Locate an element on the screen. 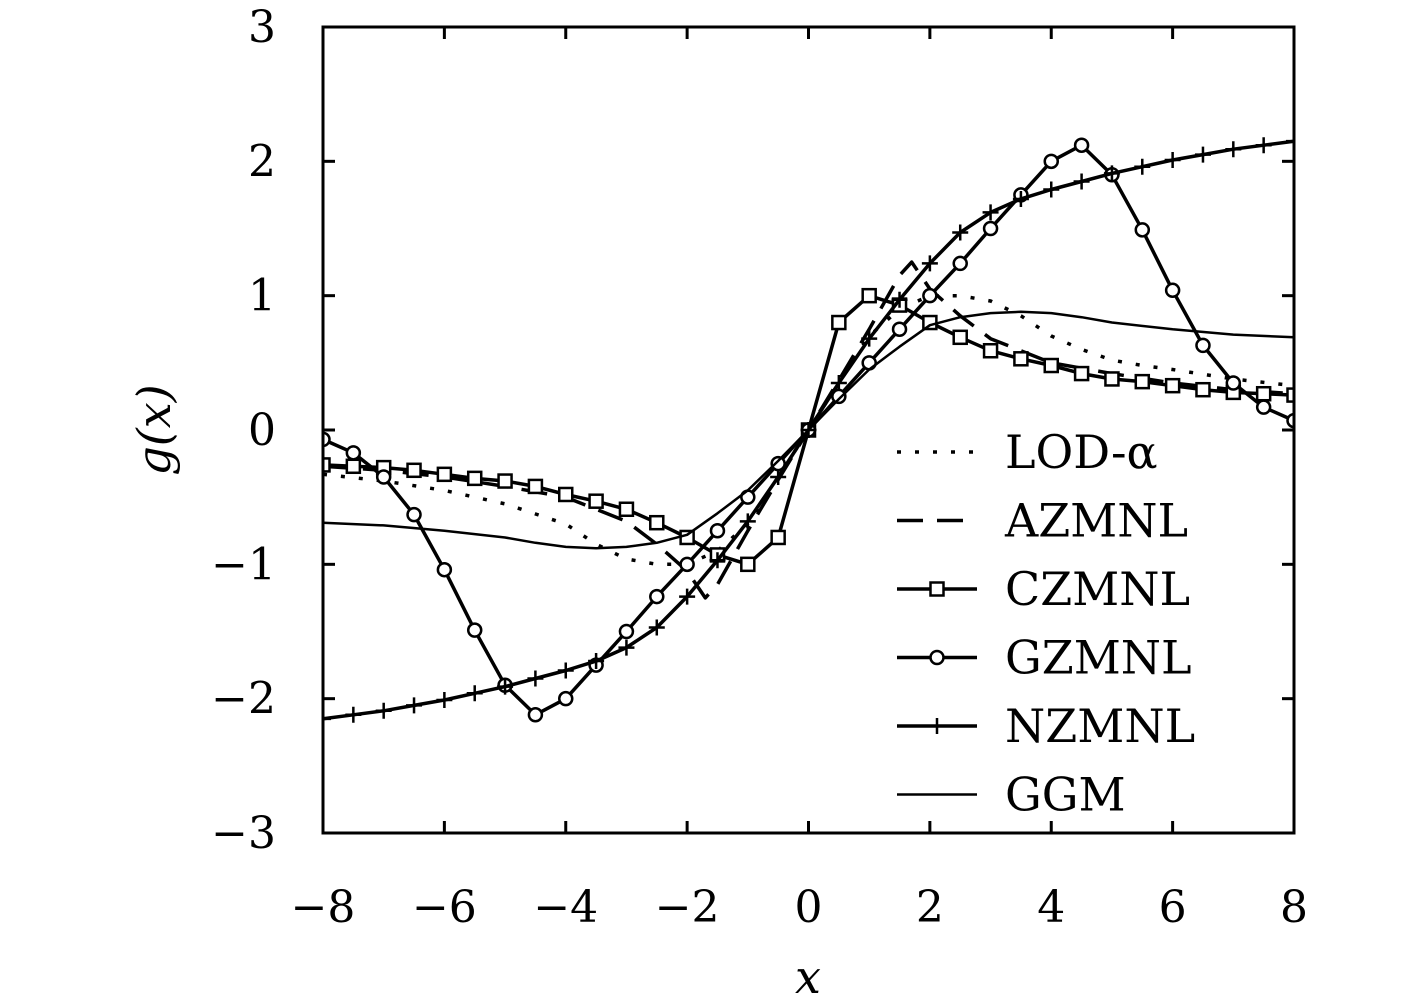 The height and width of the screenshot is (1003, 1417). x-tick-label: 8 is located at coordinates (1294, 907).